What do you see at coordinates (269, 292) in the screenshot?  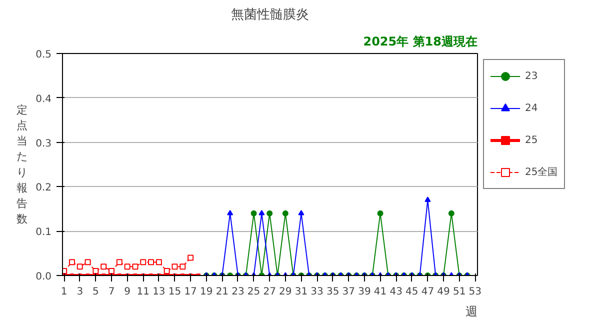 I see `x-tick-label: 27` at bounding box center [269, 292].